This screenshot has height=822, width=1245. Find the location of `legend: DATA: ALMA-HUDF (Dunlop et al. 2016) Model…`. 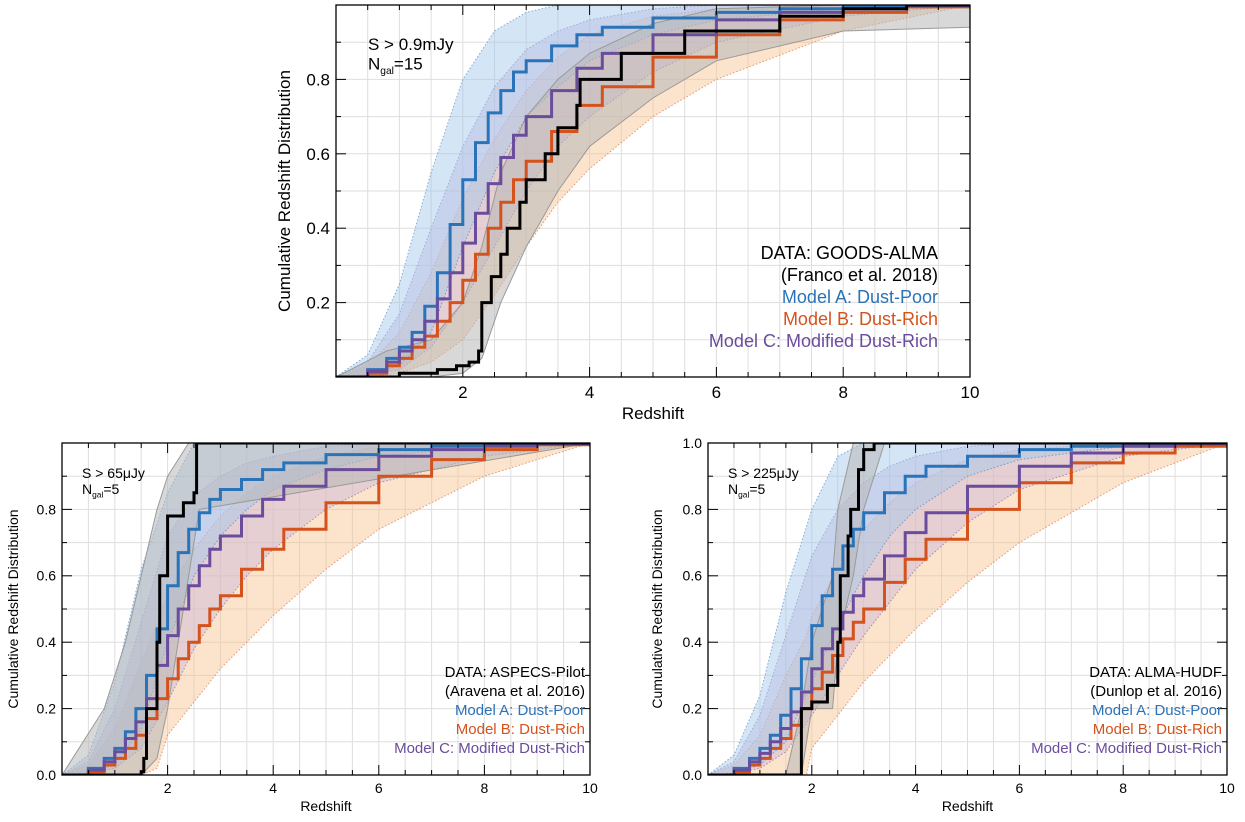

legend: DATA: ALMA-HUDF (Dunlop et al. 2016) Model… is located at coordinates (1126, 710).